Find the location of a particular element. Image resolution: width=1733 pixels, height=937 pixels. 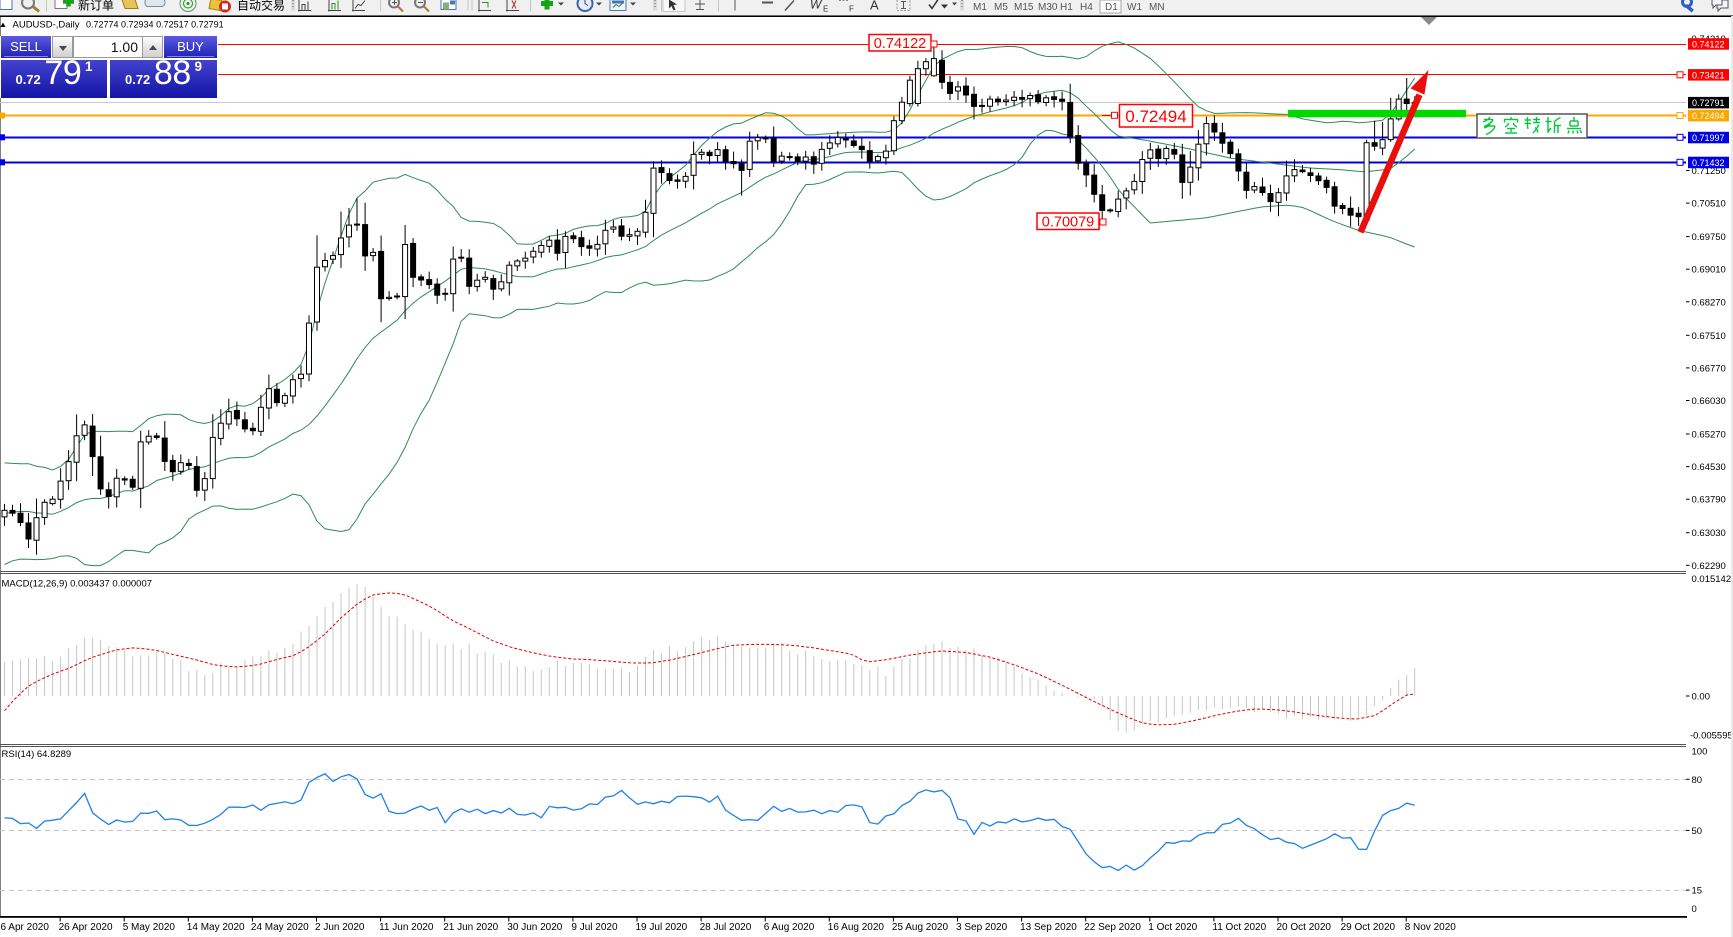

svg-text: 21 Jun 2020 is located at coordinates (470, 927).